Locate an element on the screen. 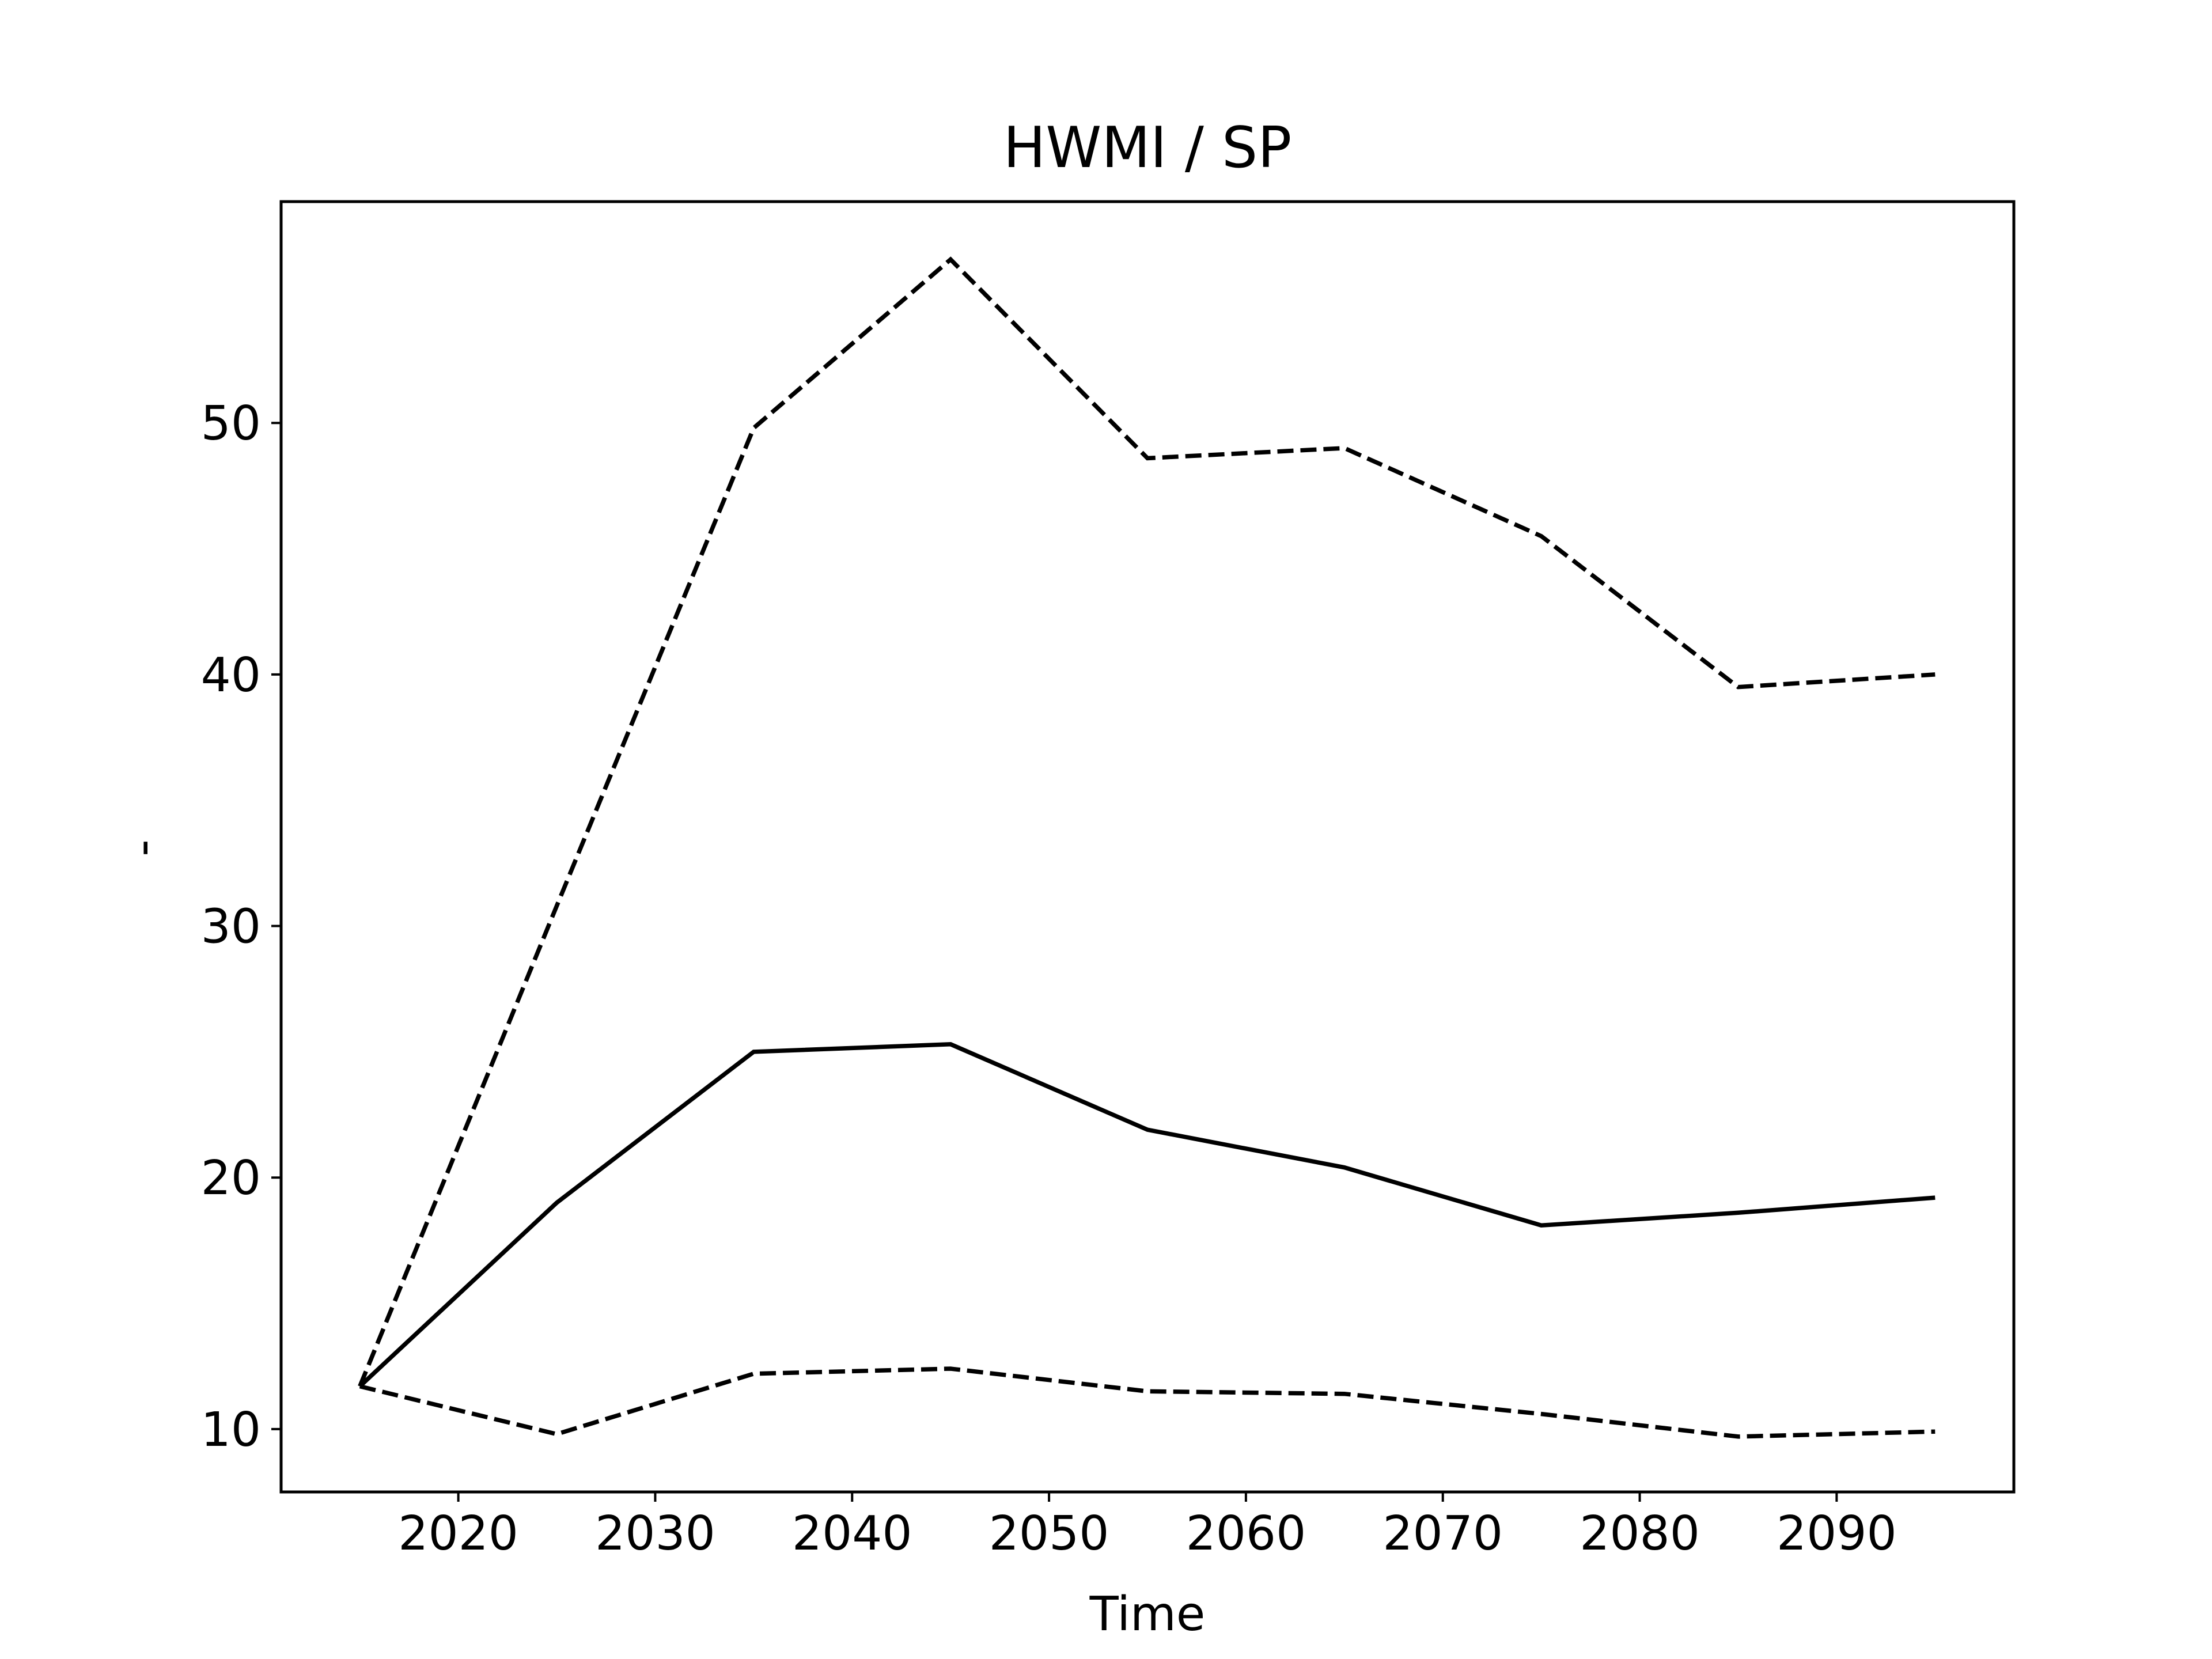 The image size is (2212, 1659). x-tick-label: 2050 is located at coordinates (1049, 1533).